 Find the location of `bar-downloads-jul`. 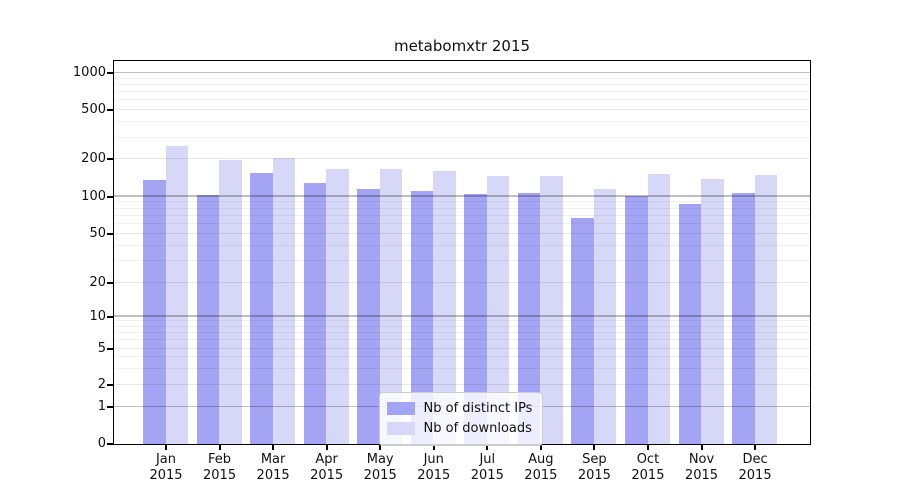

bar-downloads-jul is located at coordinates (498, 309).